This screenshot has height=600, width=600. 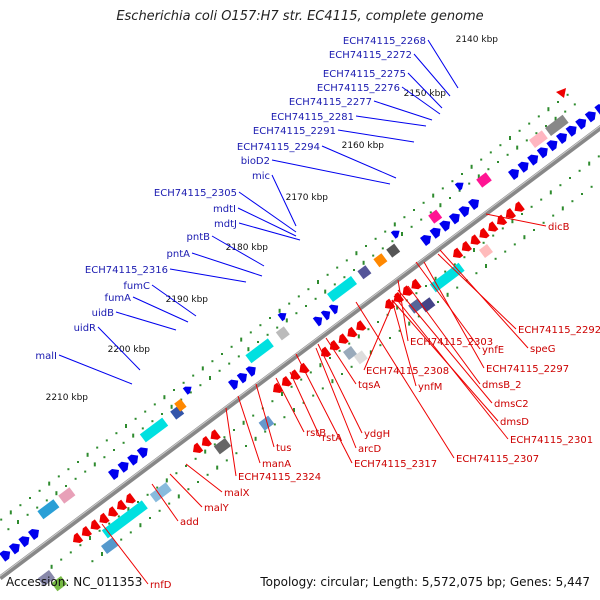 What do you see at coordinates (451, 342) in the screenshot?
I see `reverse-gene-label: ECH74115_2303` at bounding box center [451, 342].